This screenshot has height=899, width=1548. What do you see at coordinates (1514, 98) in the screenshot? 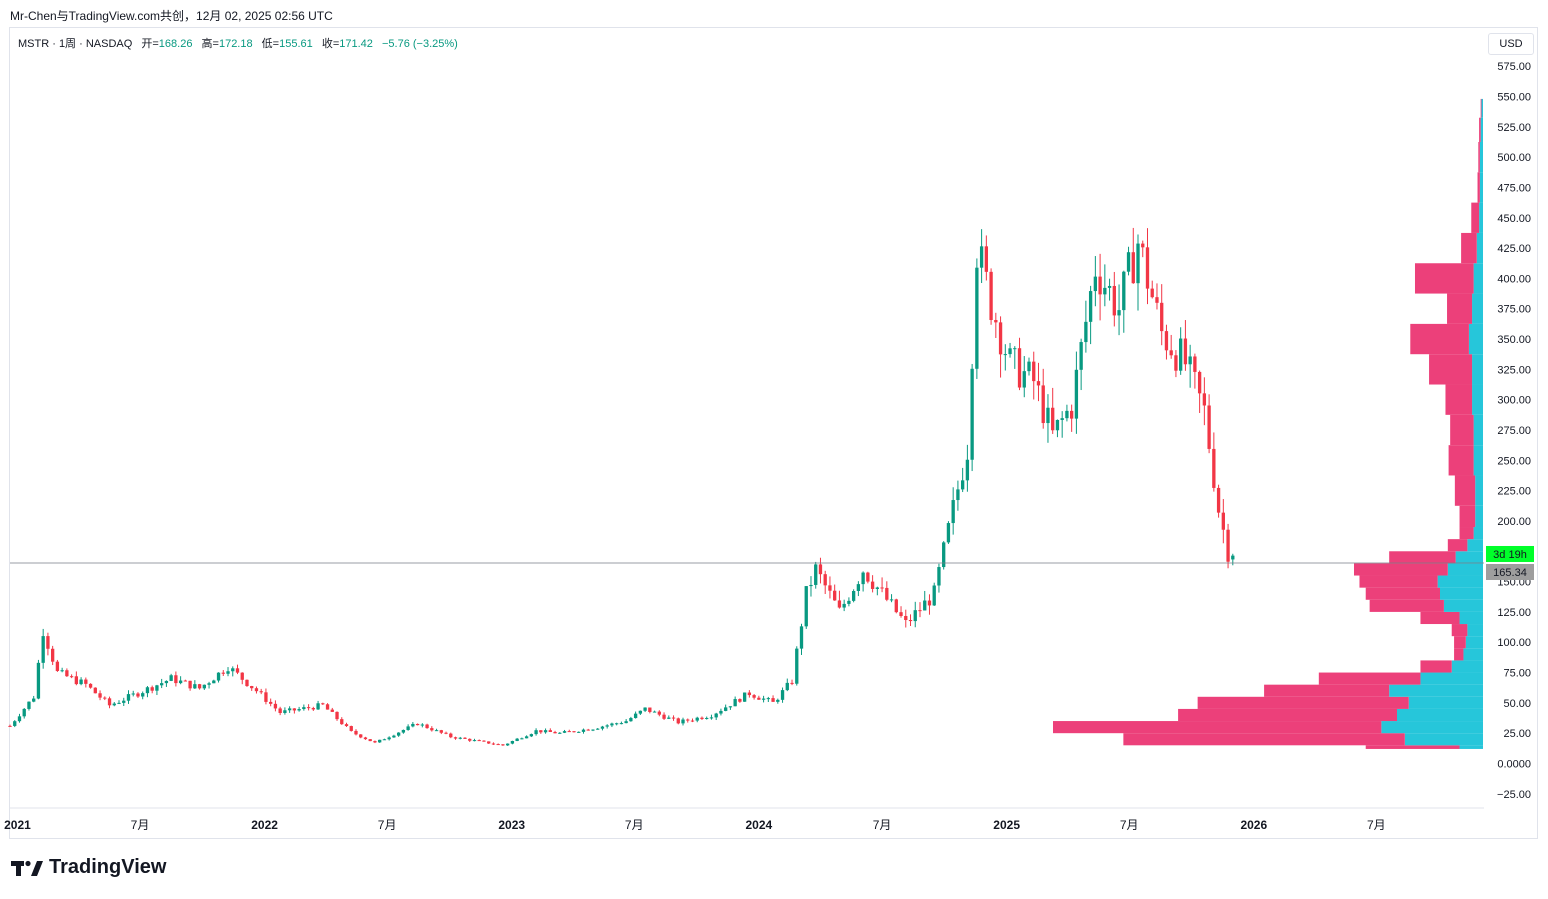
I see `y-tick-label: 550.00` at bounding box center [1514, 98].